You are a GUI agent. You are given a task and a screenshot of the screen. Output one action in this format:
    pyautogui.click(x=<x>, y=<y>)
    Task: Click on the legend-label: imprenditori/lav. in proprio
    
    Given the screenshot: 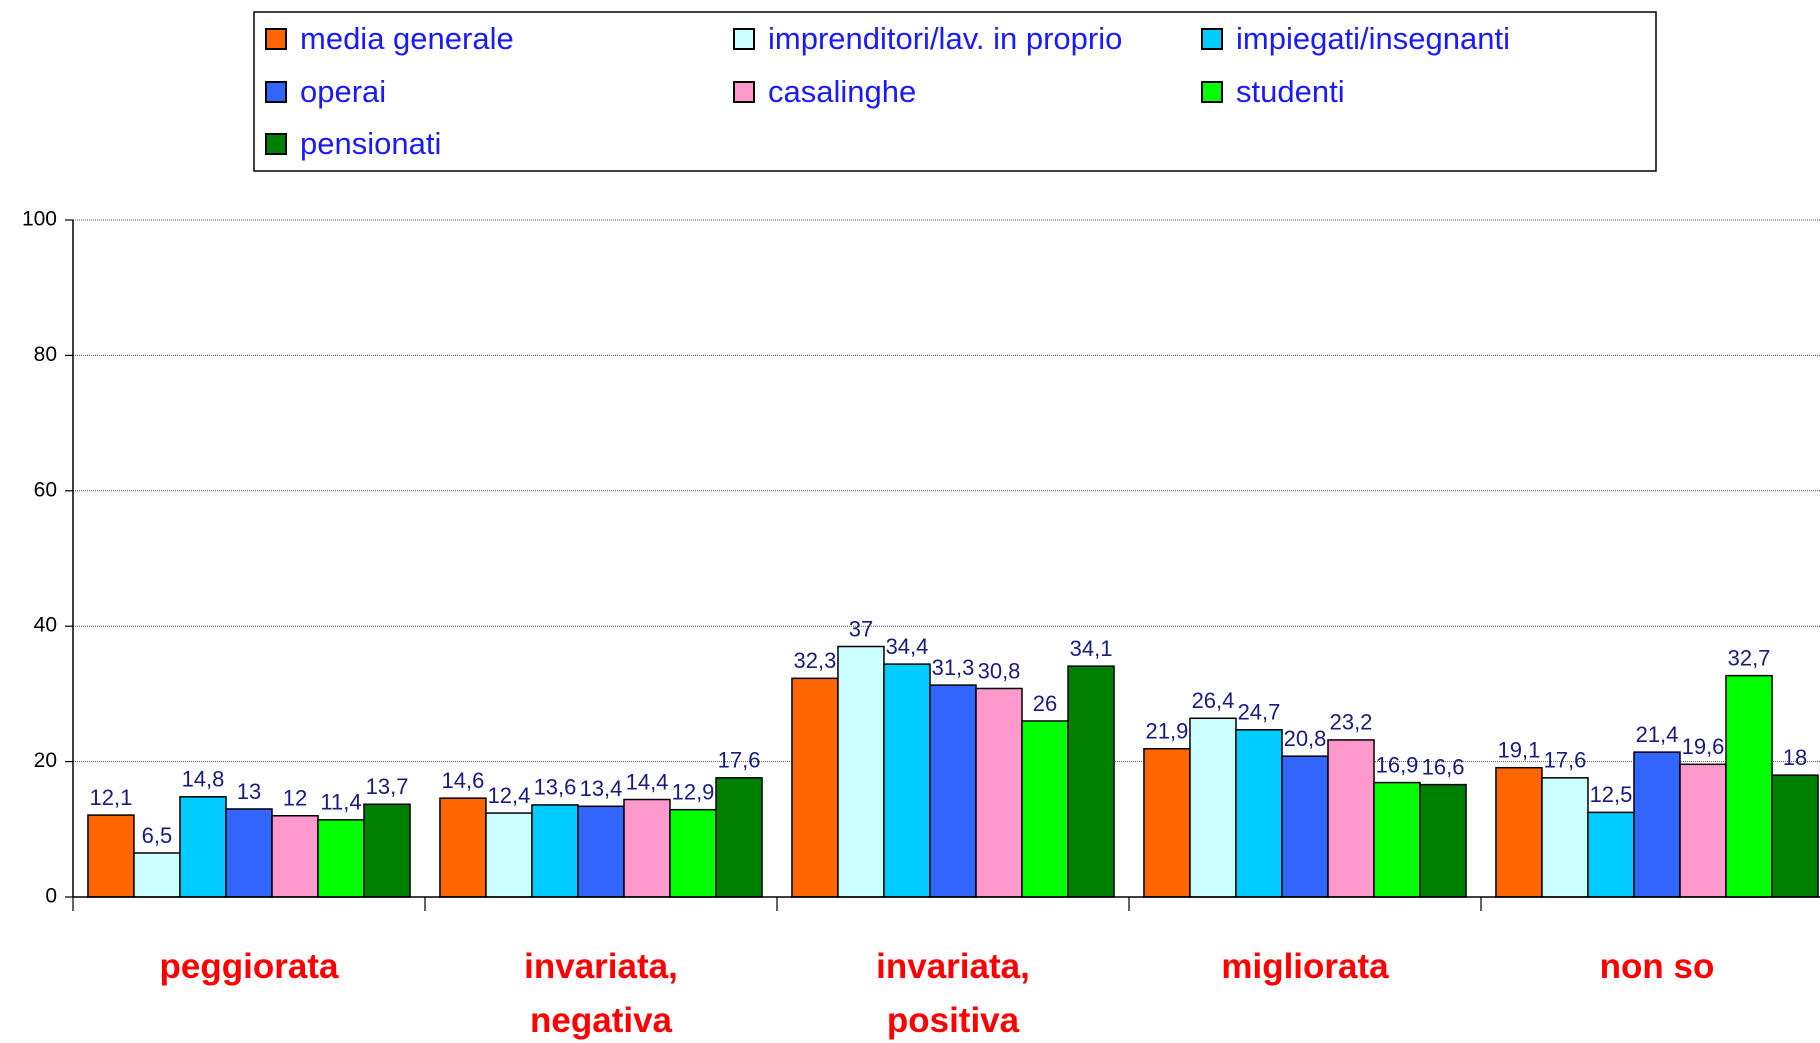 What is the action you would take?
    pyautogui.click(x=945, y=38)
    